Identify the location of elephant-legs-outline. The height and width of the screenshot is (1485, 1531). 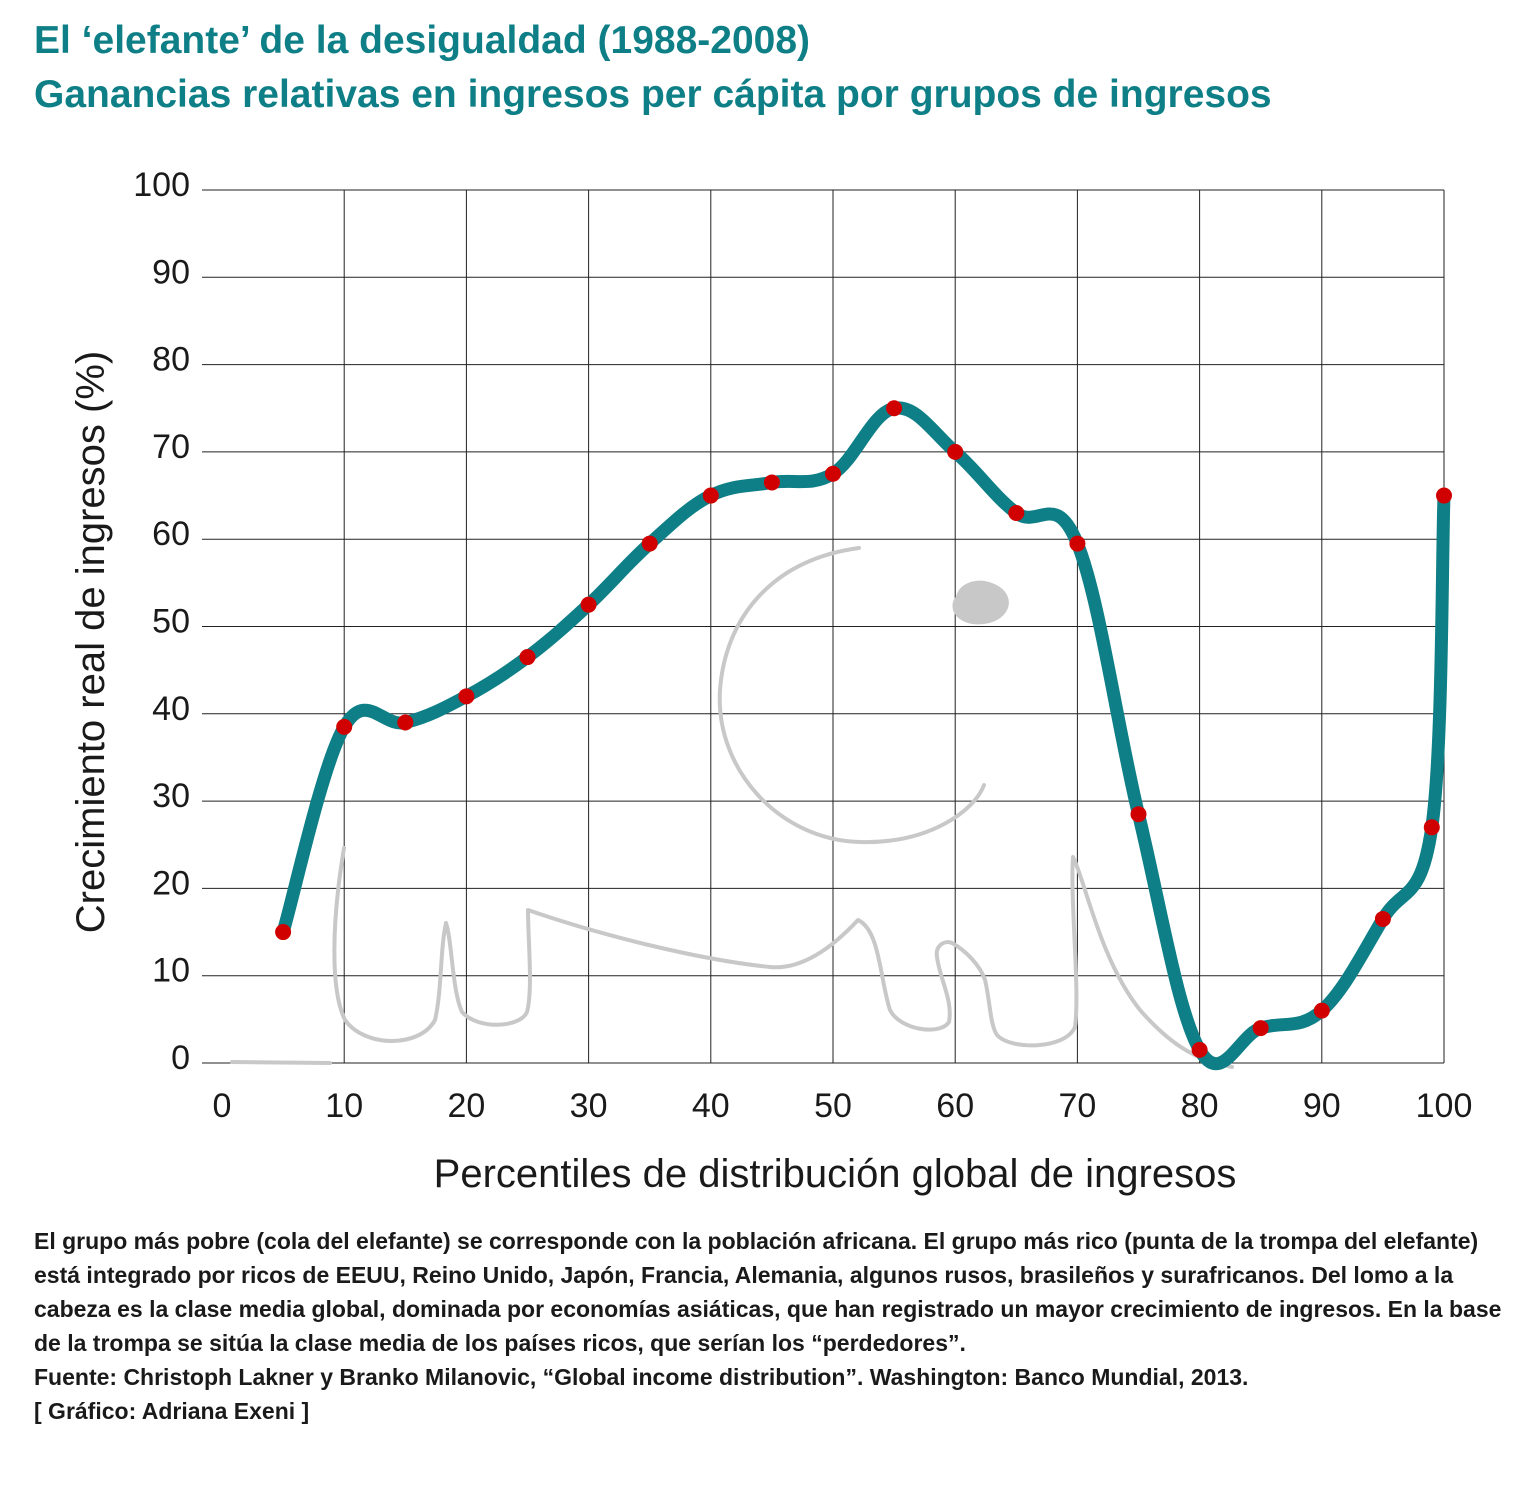
(783, 957).